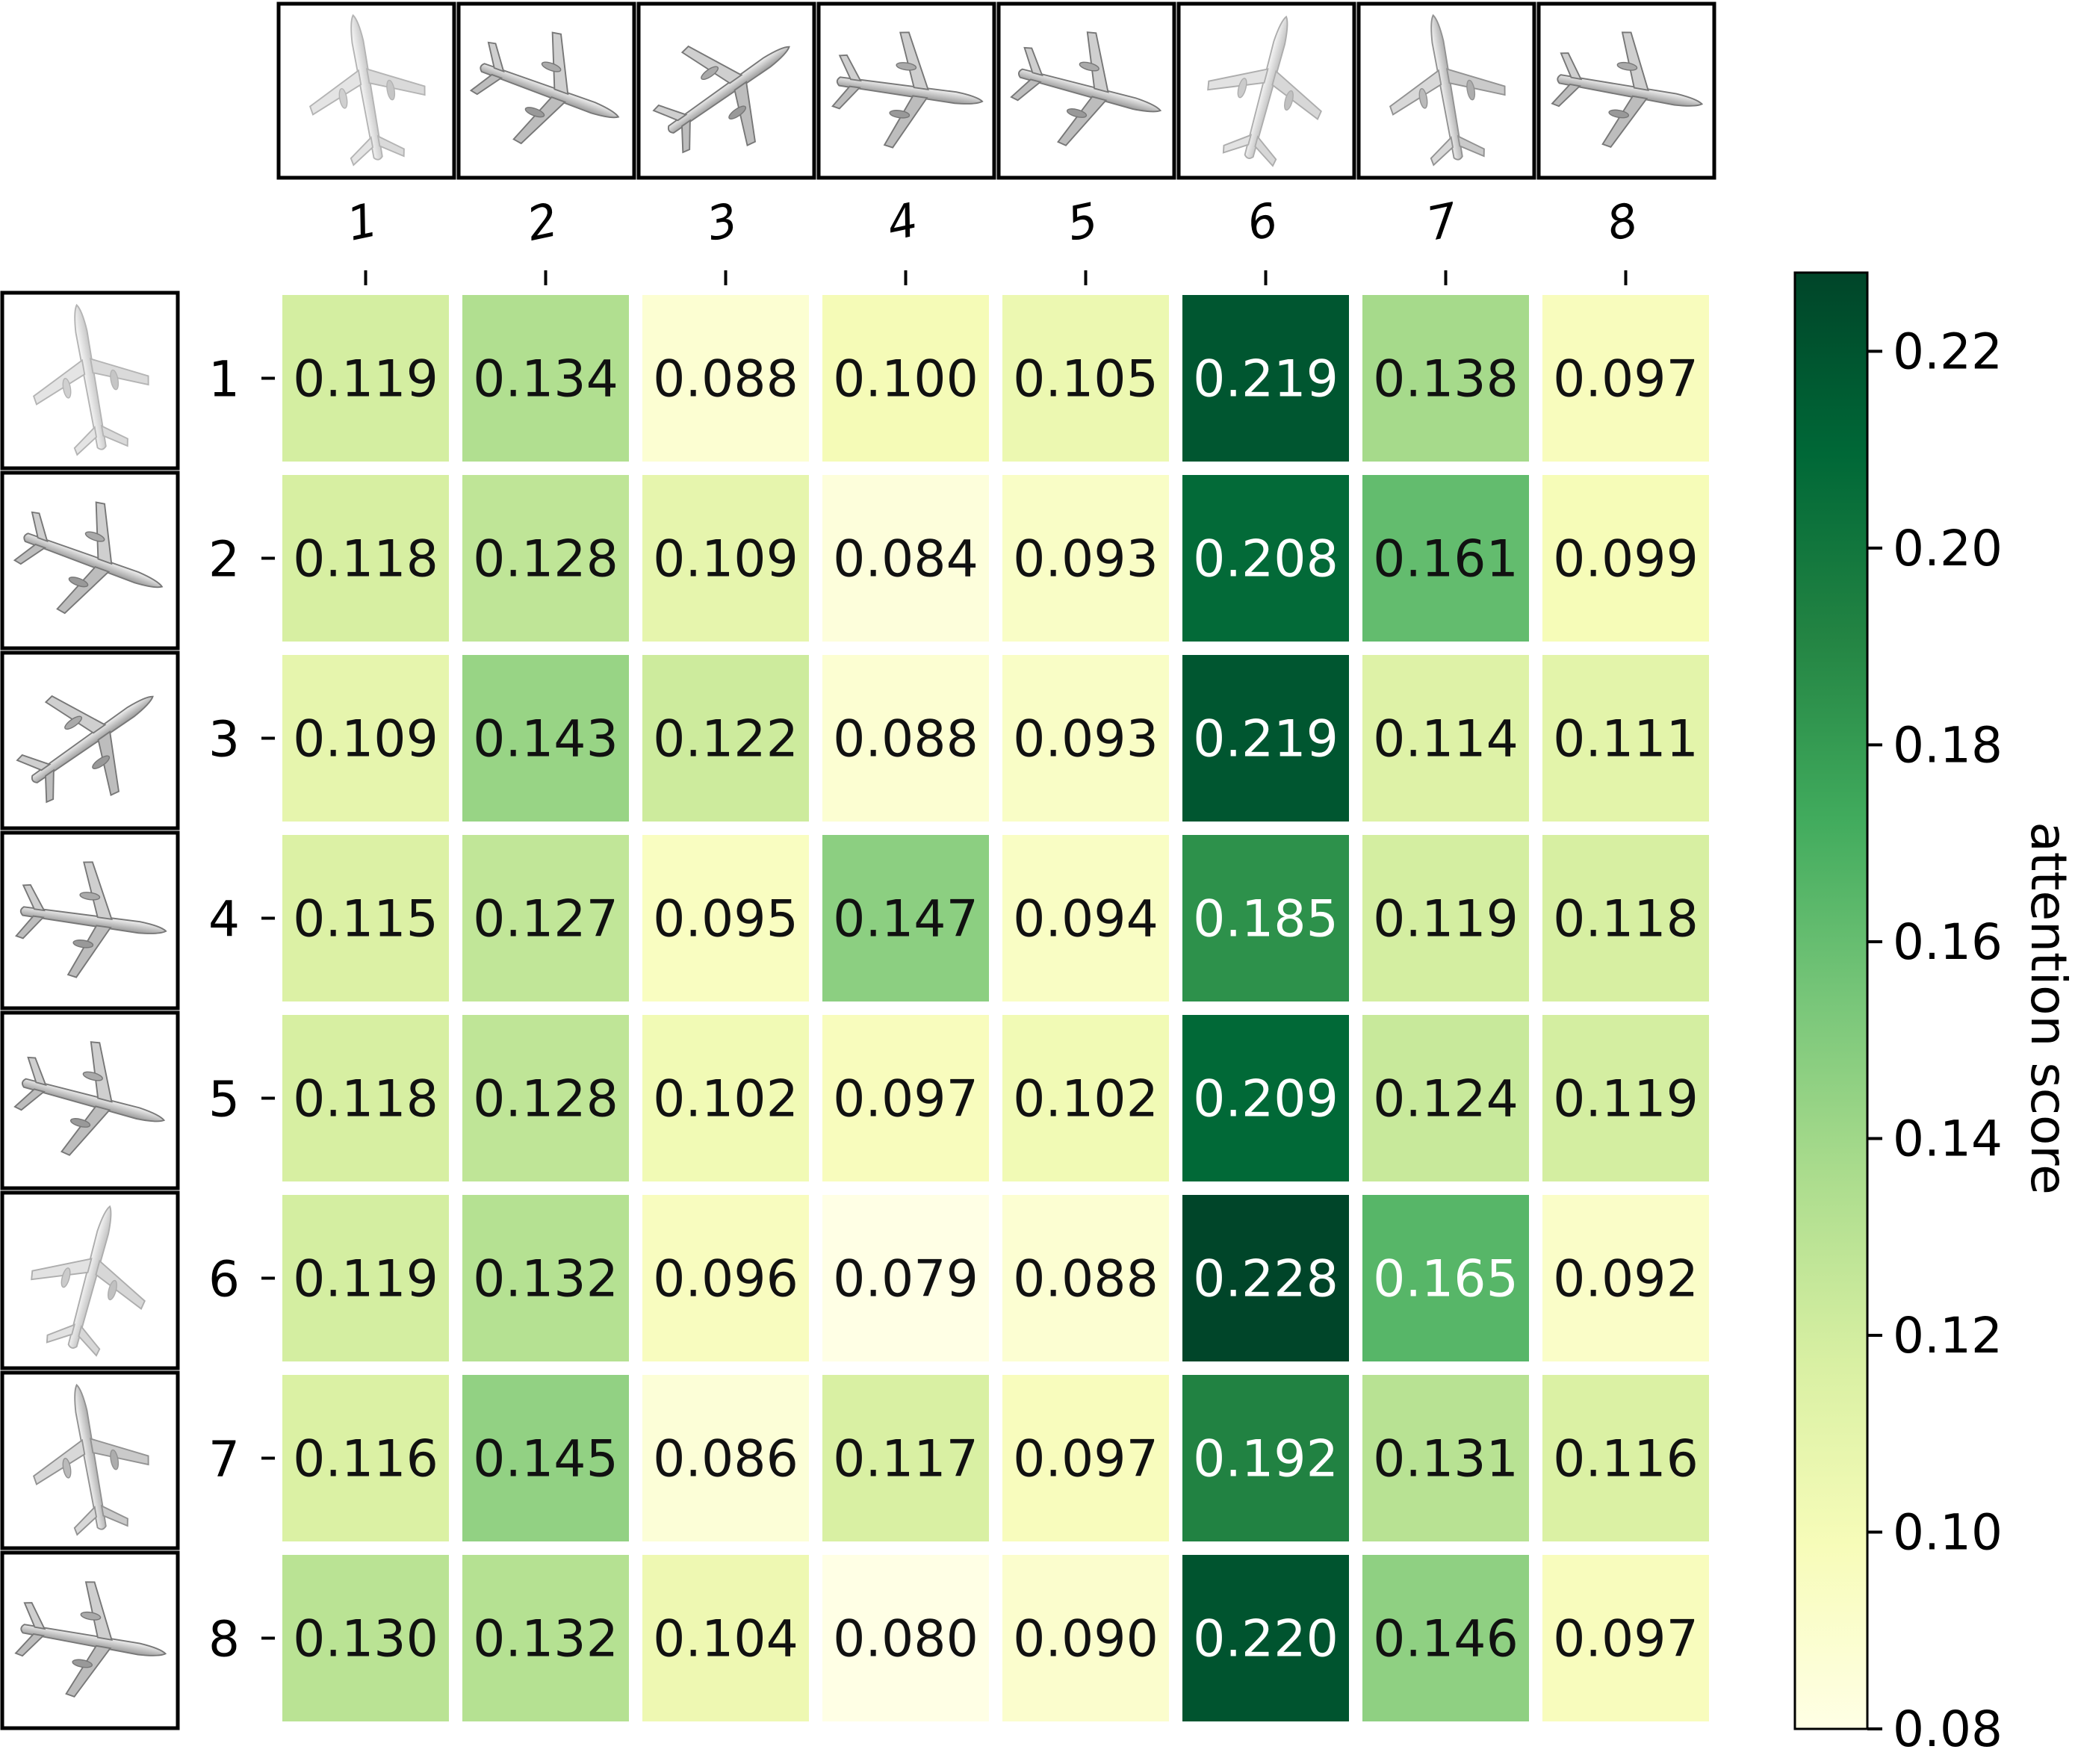  Describe the element at coordinates (1266, 919) in the screenshot. I see `cell-value-label: 0.185` at that location.